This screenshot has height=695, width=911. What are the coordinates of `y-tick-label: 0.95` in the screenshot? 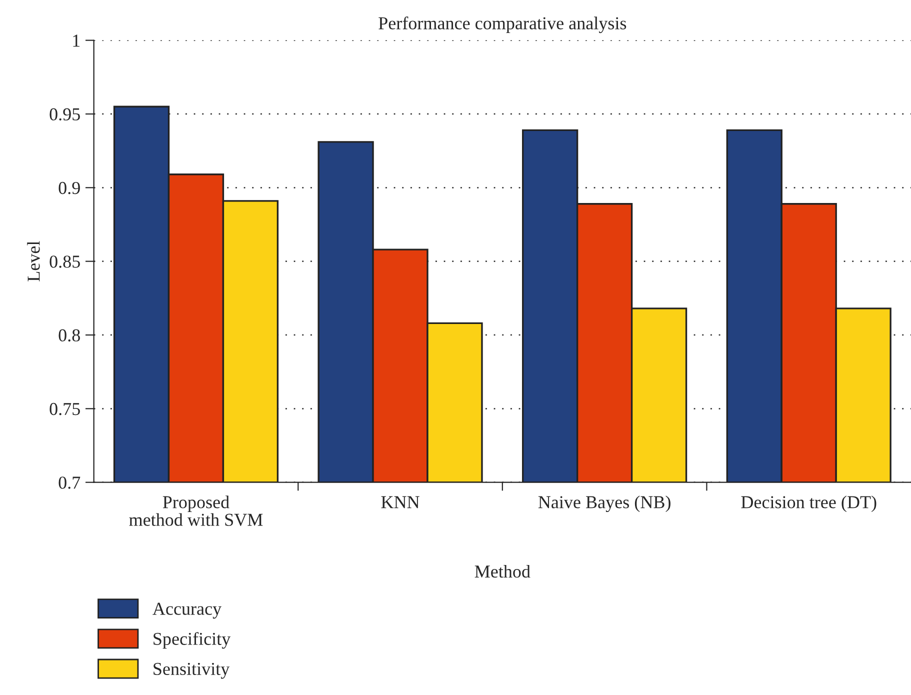 It's located at (65, 114).